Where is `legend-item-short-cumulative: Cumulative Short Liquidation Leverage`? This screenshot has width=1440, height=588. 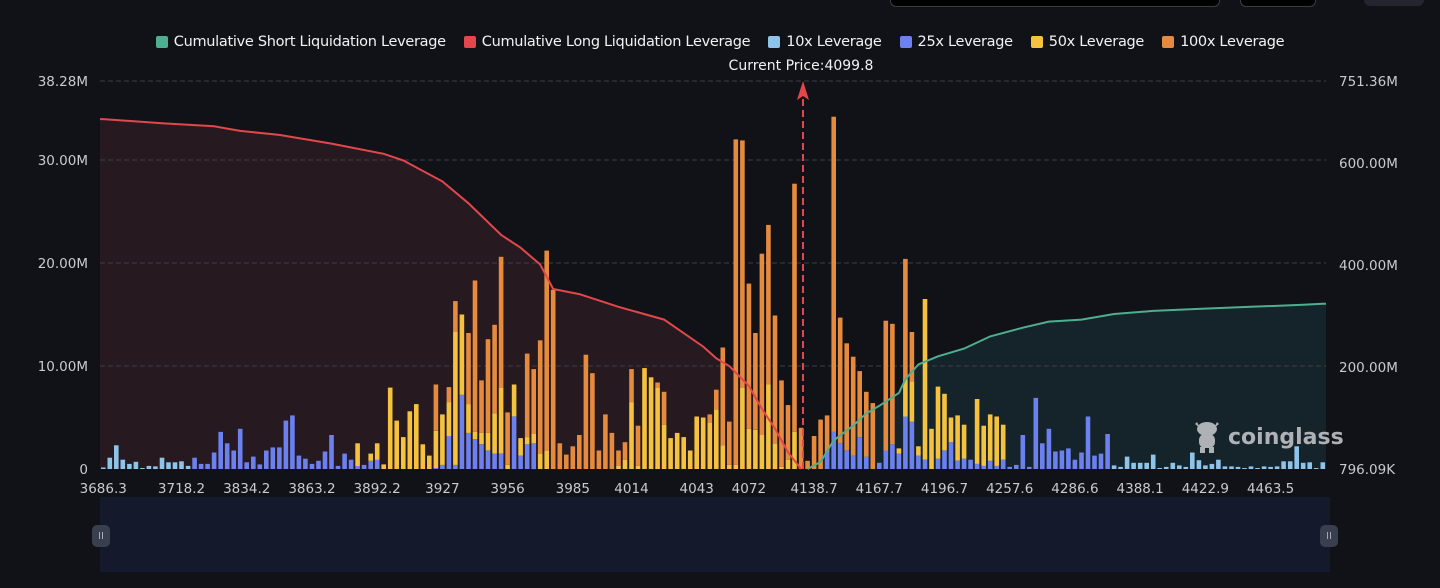 legend-item-short-cumulative: Cumulative Short Liquidation Leverage is located at coordinates (300, 42).